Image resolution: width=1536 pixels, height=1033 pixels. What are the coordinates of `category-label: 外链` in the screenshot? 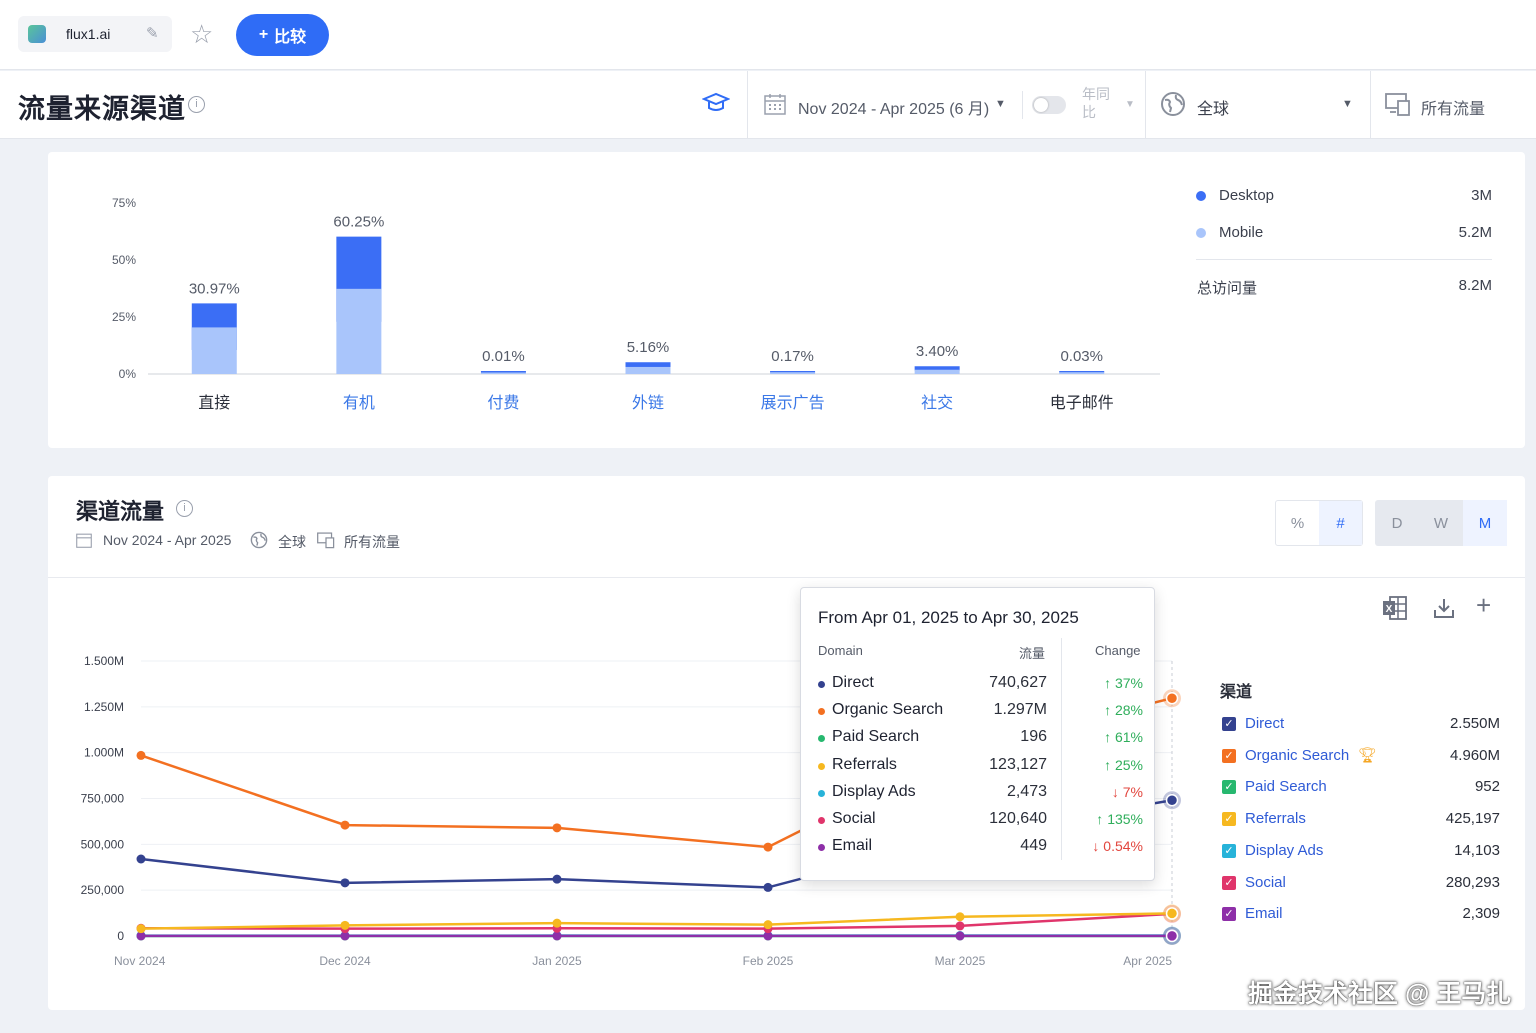 It's located at (648, 403).